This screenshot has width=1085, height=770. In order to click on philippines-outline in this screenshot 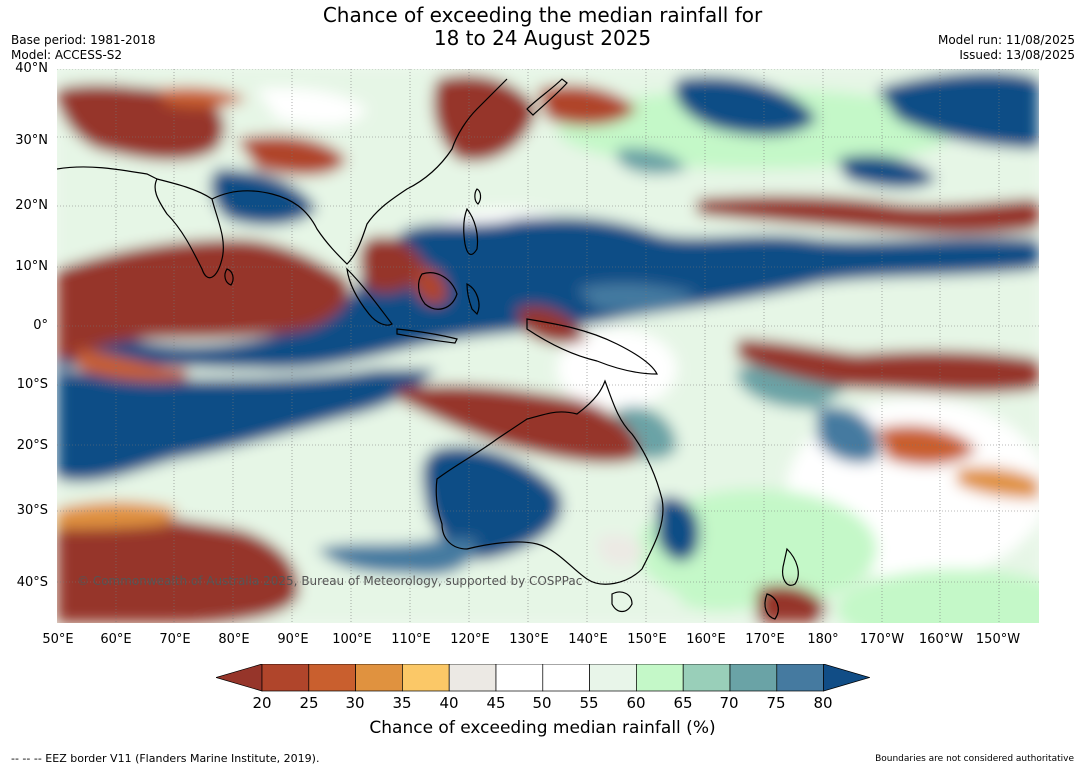, I will do `click(471, 231)`.